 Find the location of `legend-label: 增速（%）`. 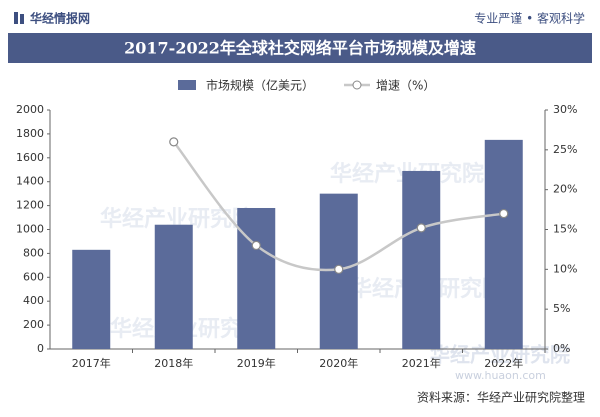

legend-label: 增速（%） is located at coordinates (405, 86).